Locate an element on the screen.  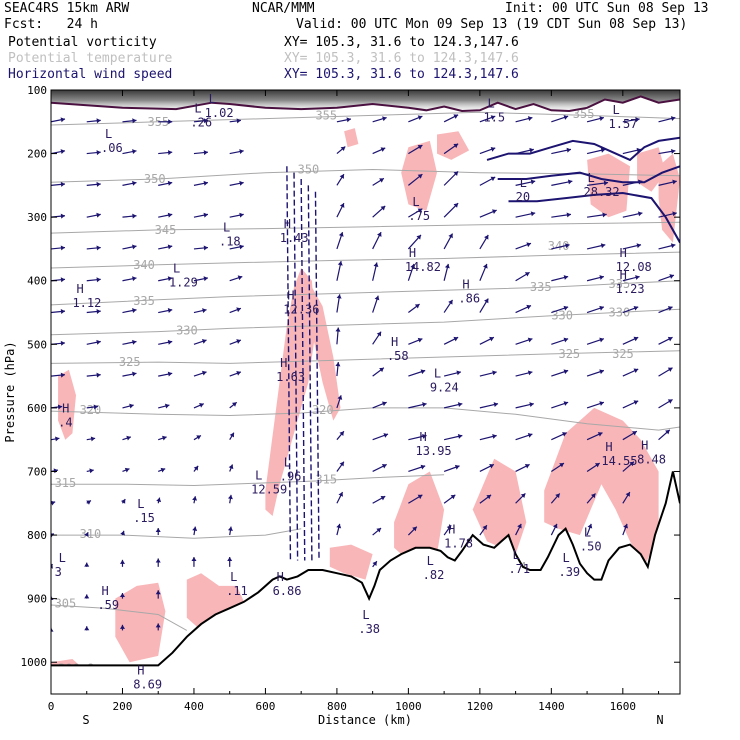
pv-extremum: H13.95 is located at coordinates (434, 444).